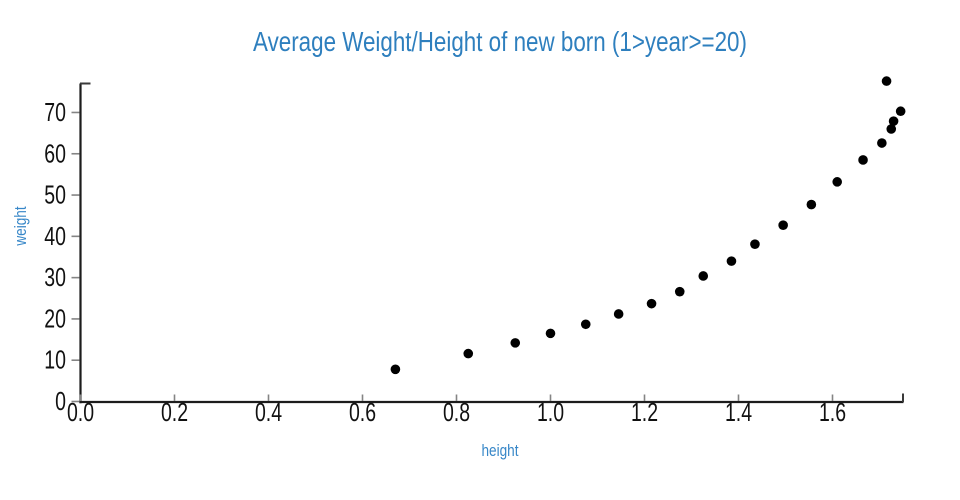 This screenshot has height=500, width=960. Describe the element at coordinates (55, 194) in the screenshot. I see `y-tick-label: 50` at that location.